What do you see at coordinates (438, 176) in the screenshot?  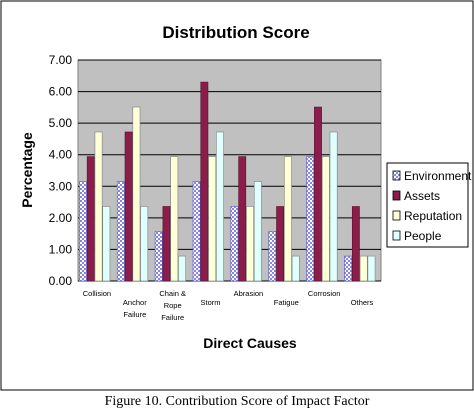 I see `legend-label-environment: Environment` at bounding box center [438, 176].